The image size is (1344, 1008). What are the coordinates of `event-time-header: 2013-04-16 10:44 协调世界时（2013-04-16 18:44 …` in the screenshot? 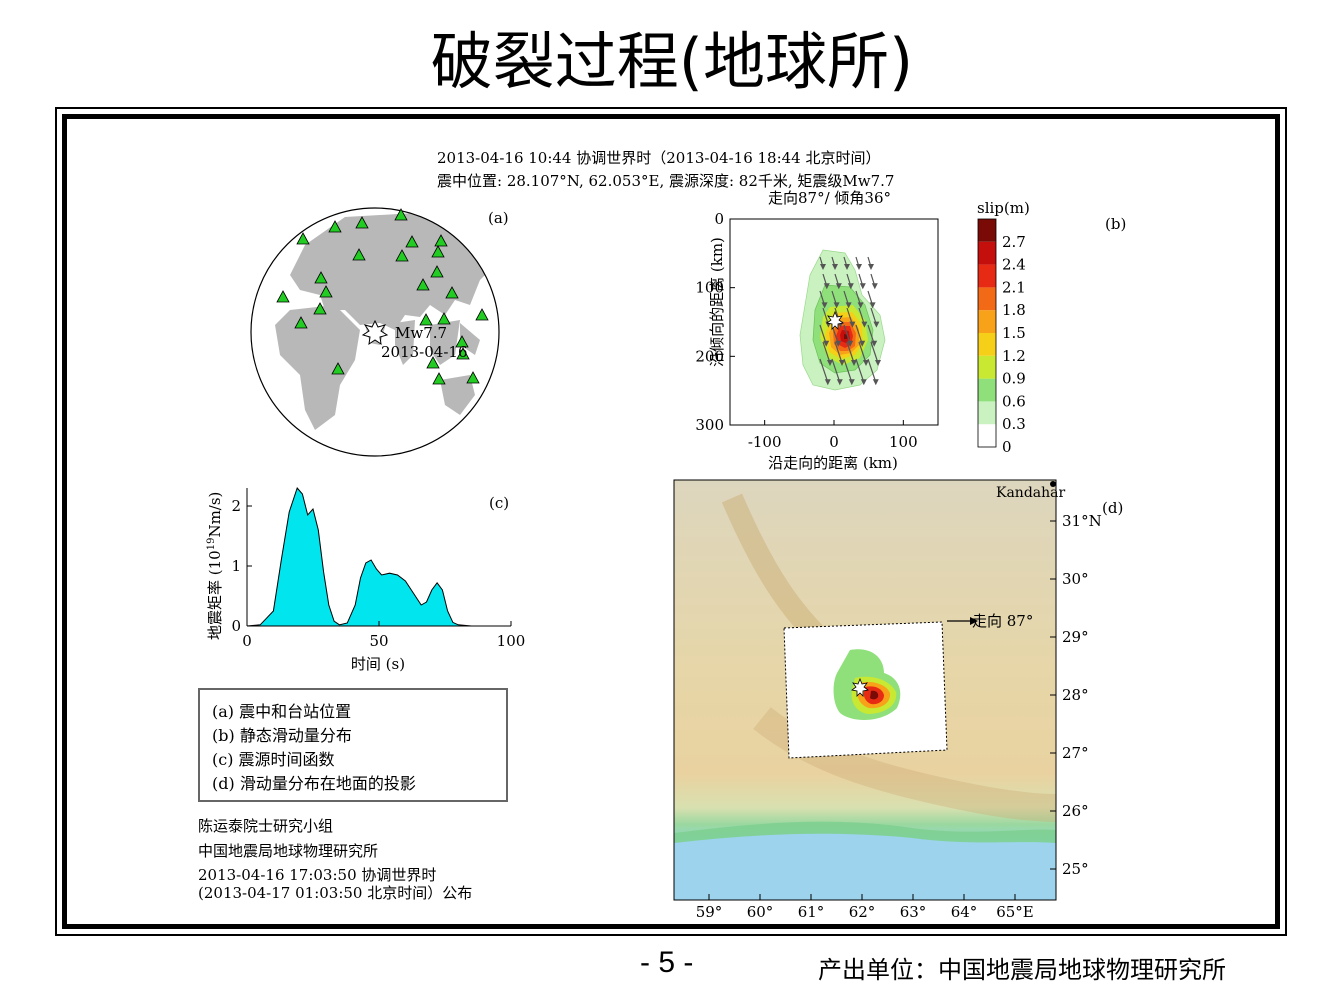 It's located at (659, 158).